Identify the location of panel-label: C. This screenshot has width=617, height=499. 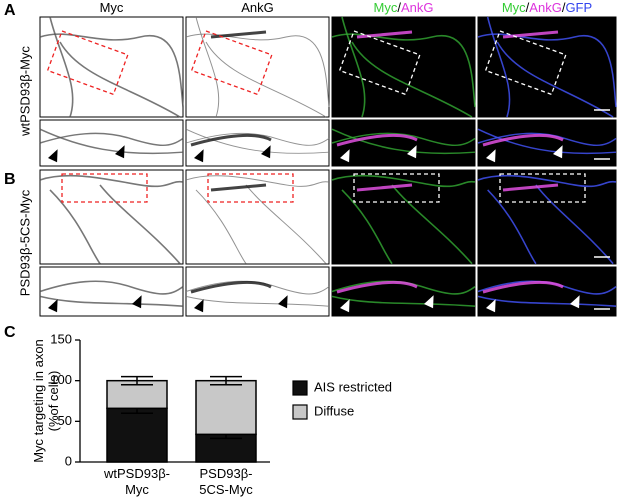
(10, 332).